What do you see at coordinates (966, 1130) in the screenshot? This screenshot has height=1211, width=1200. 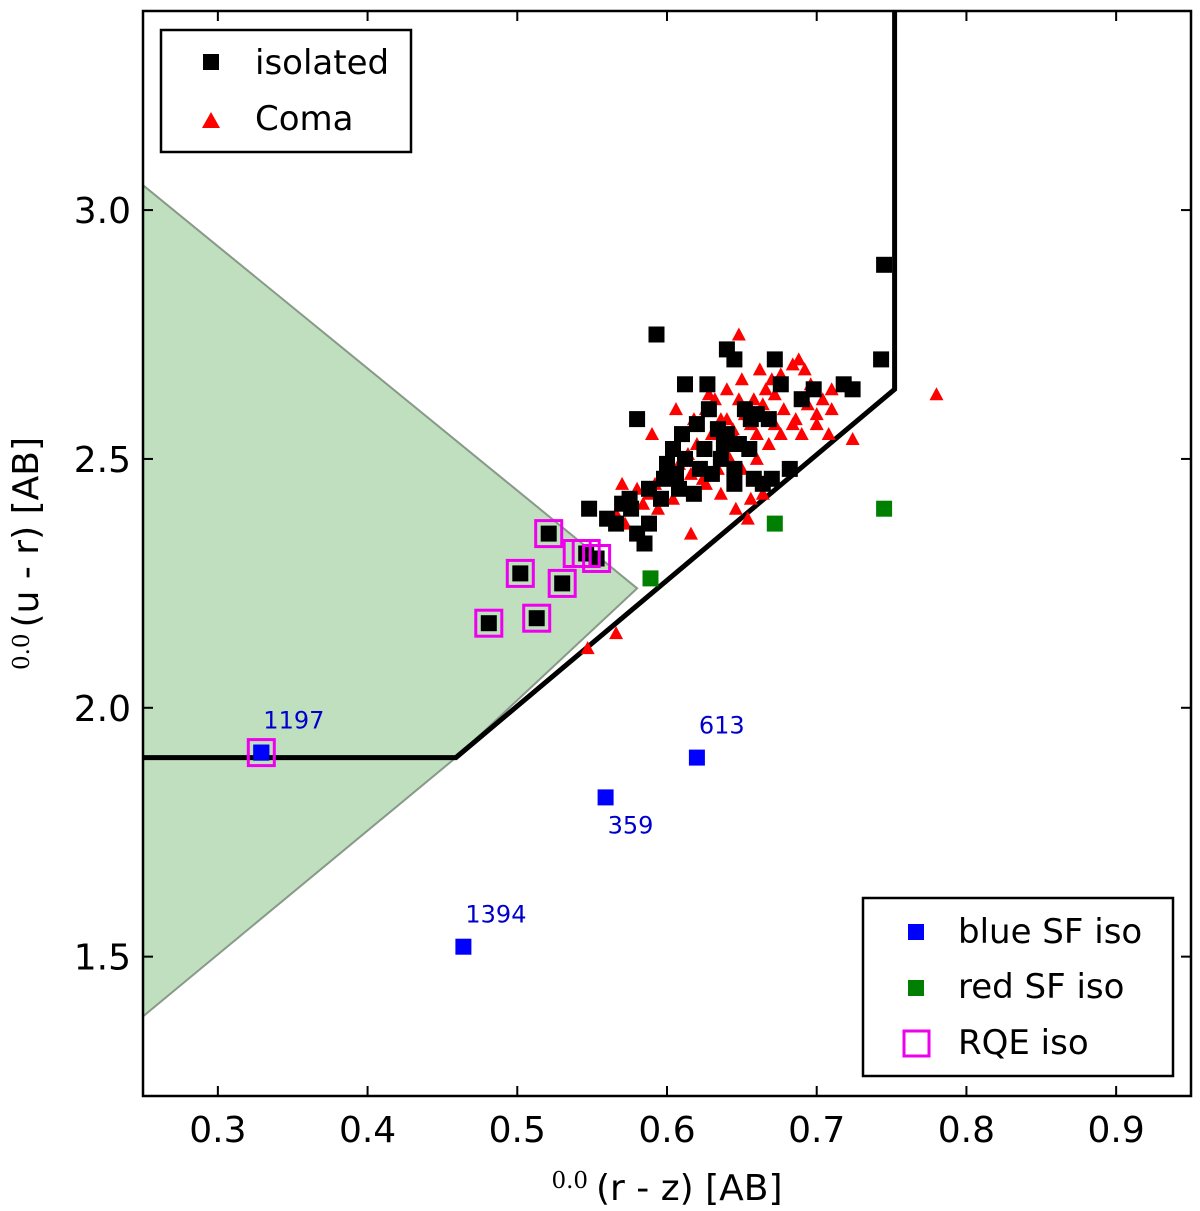 I see `x-tick-label: 0.8` at bounding box center [966, 1130].